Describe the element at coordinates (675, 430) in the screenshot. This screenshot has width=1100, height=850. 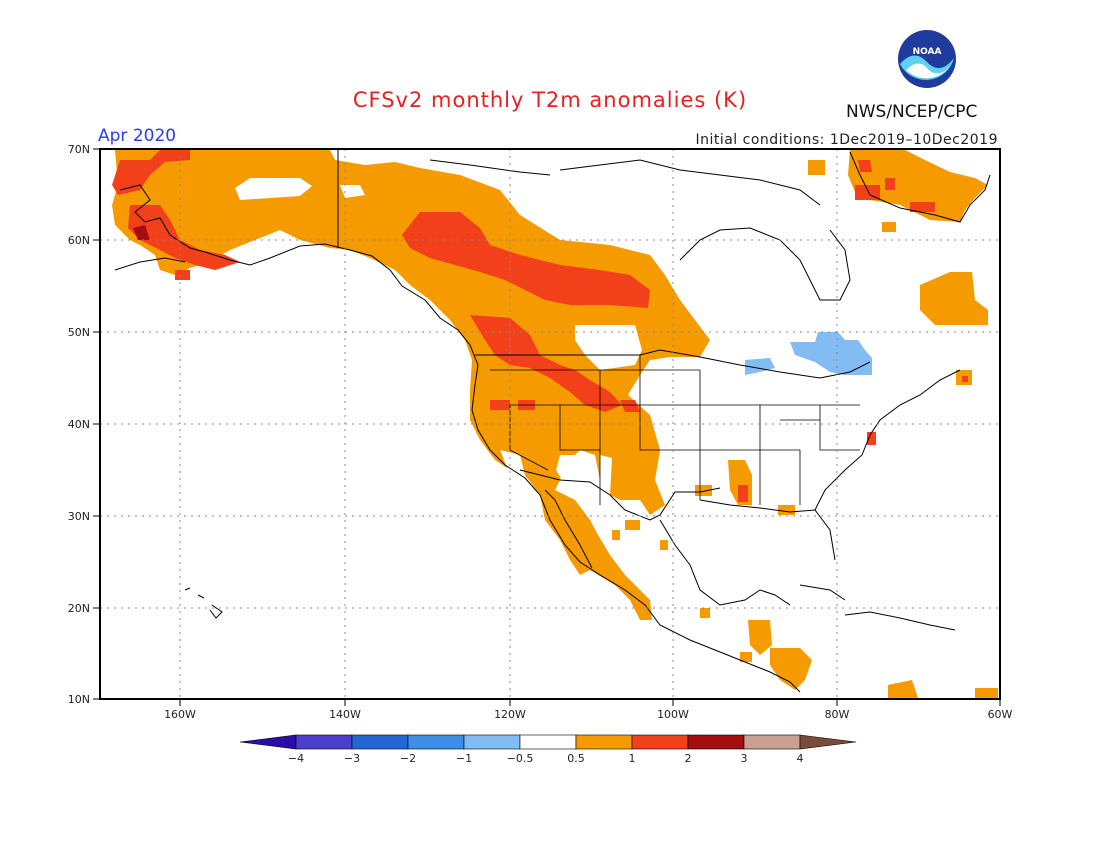
I see `state-boundaries` at that location.